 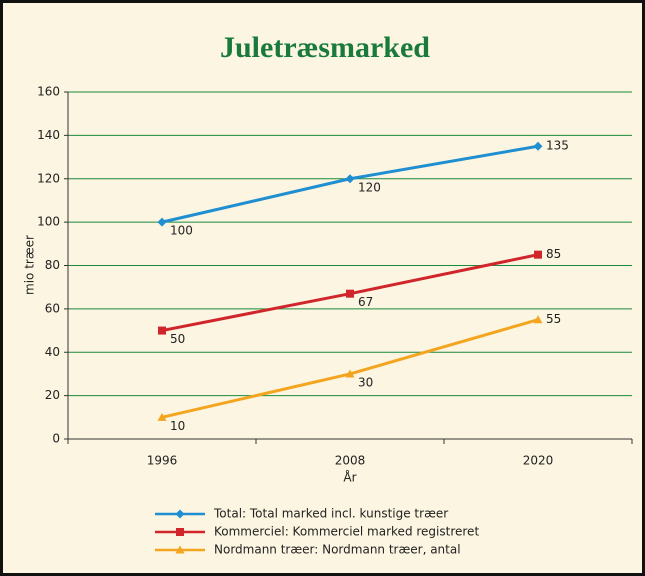 I want to click on y-axis-label: mio træer, so click(x=30, y=265).